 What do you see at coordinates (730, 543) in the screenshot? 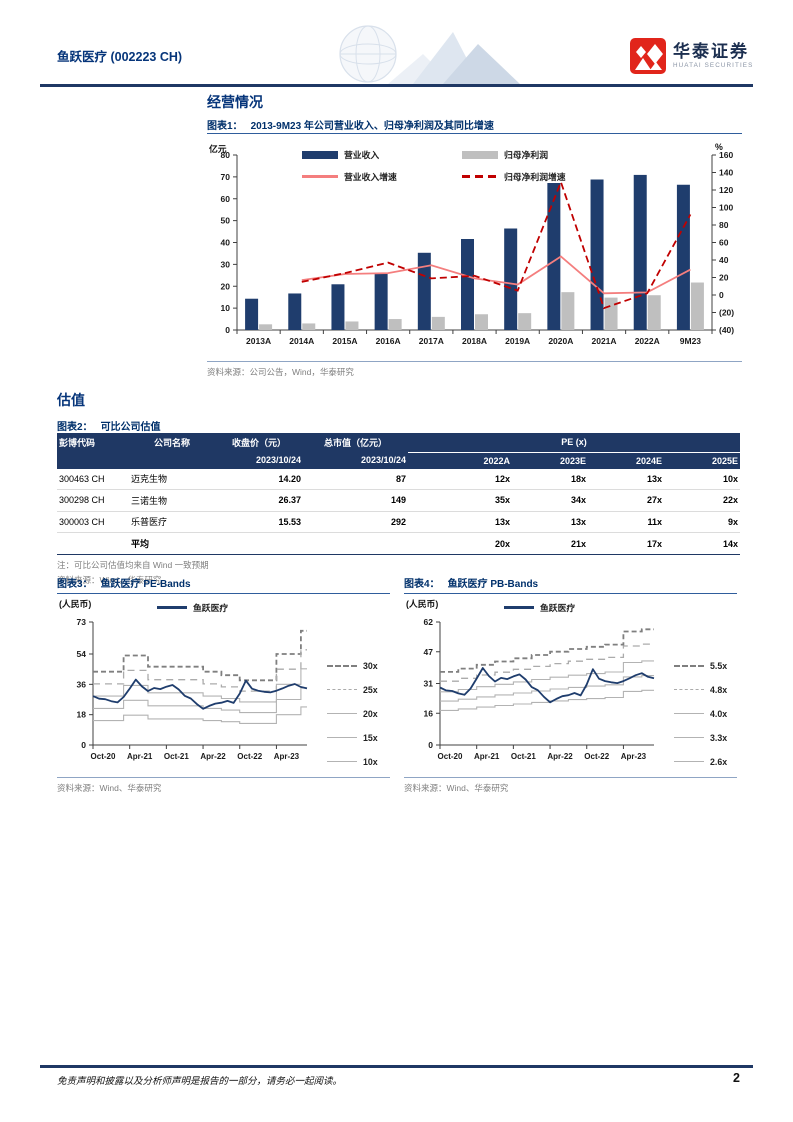
I see `td-avg-7: 14x` at bounding box center [730, 543].